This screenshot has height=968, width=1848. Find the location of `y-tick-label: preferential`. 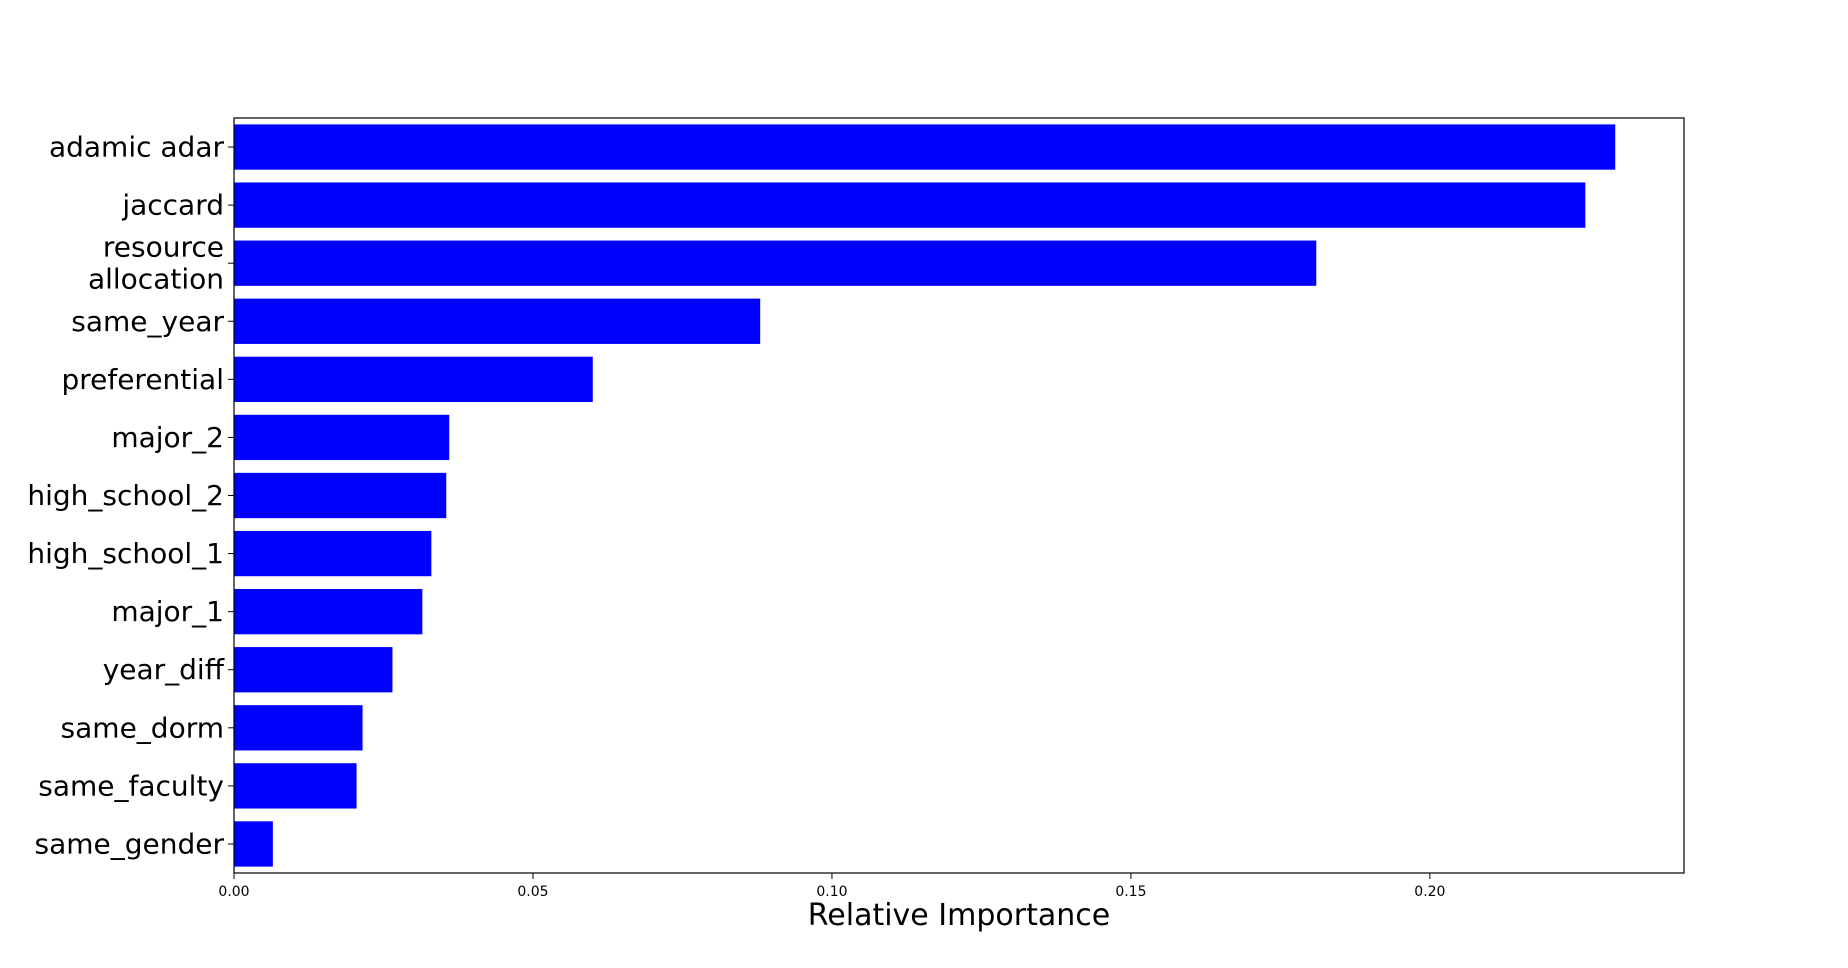

y-tick-label: preferential is located at coordinates (142, 379).